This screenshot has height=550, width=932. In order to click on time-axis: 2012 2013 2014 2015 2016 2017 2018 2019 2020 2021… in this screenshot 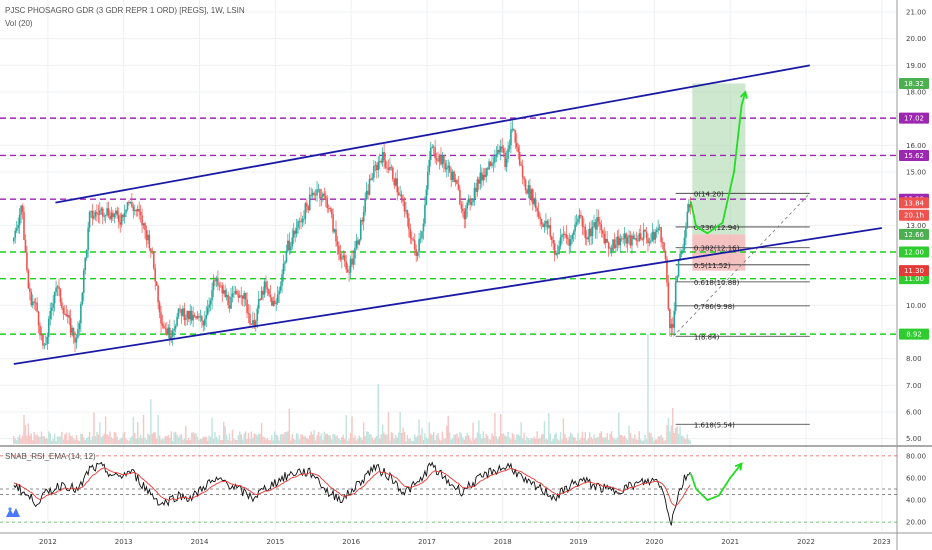, I will do `click(465, 542)`.